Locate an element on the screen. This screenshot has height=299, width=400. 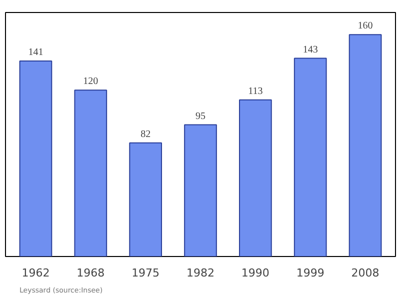
data-label: 141 is located at coordinates (36, 52).